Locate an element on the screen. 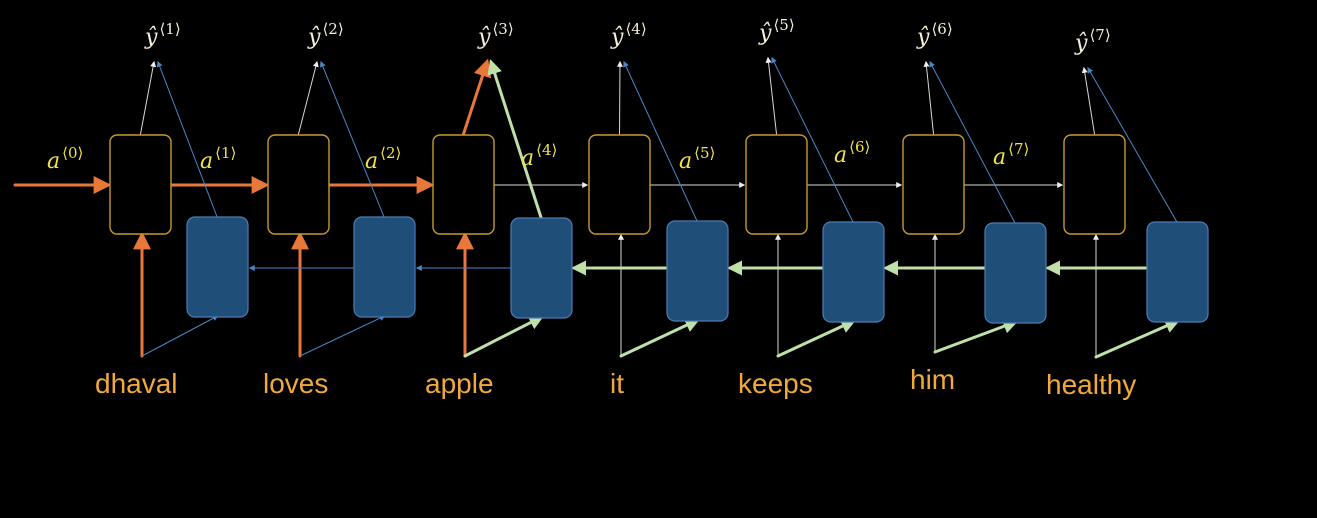  activation-label-superscript: ⟨1⟩ is located at coordinates (225, 153).